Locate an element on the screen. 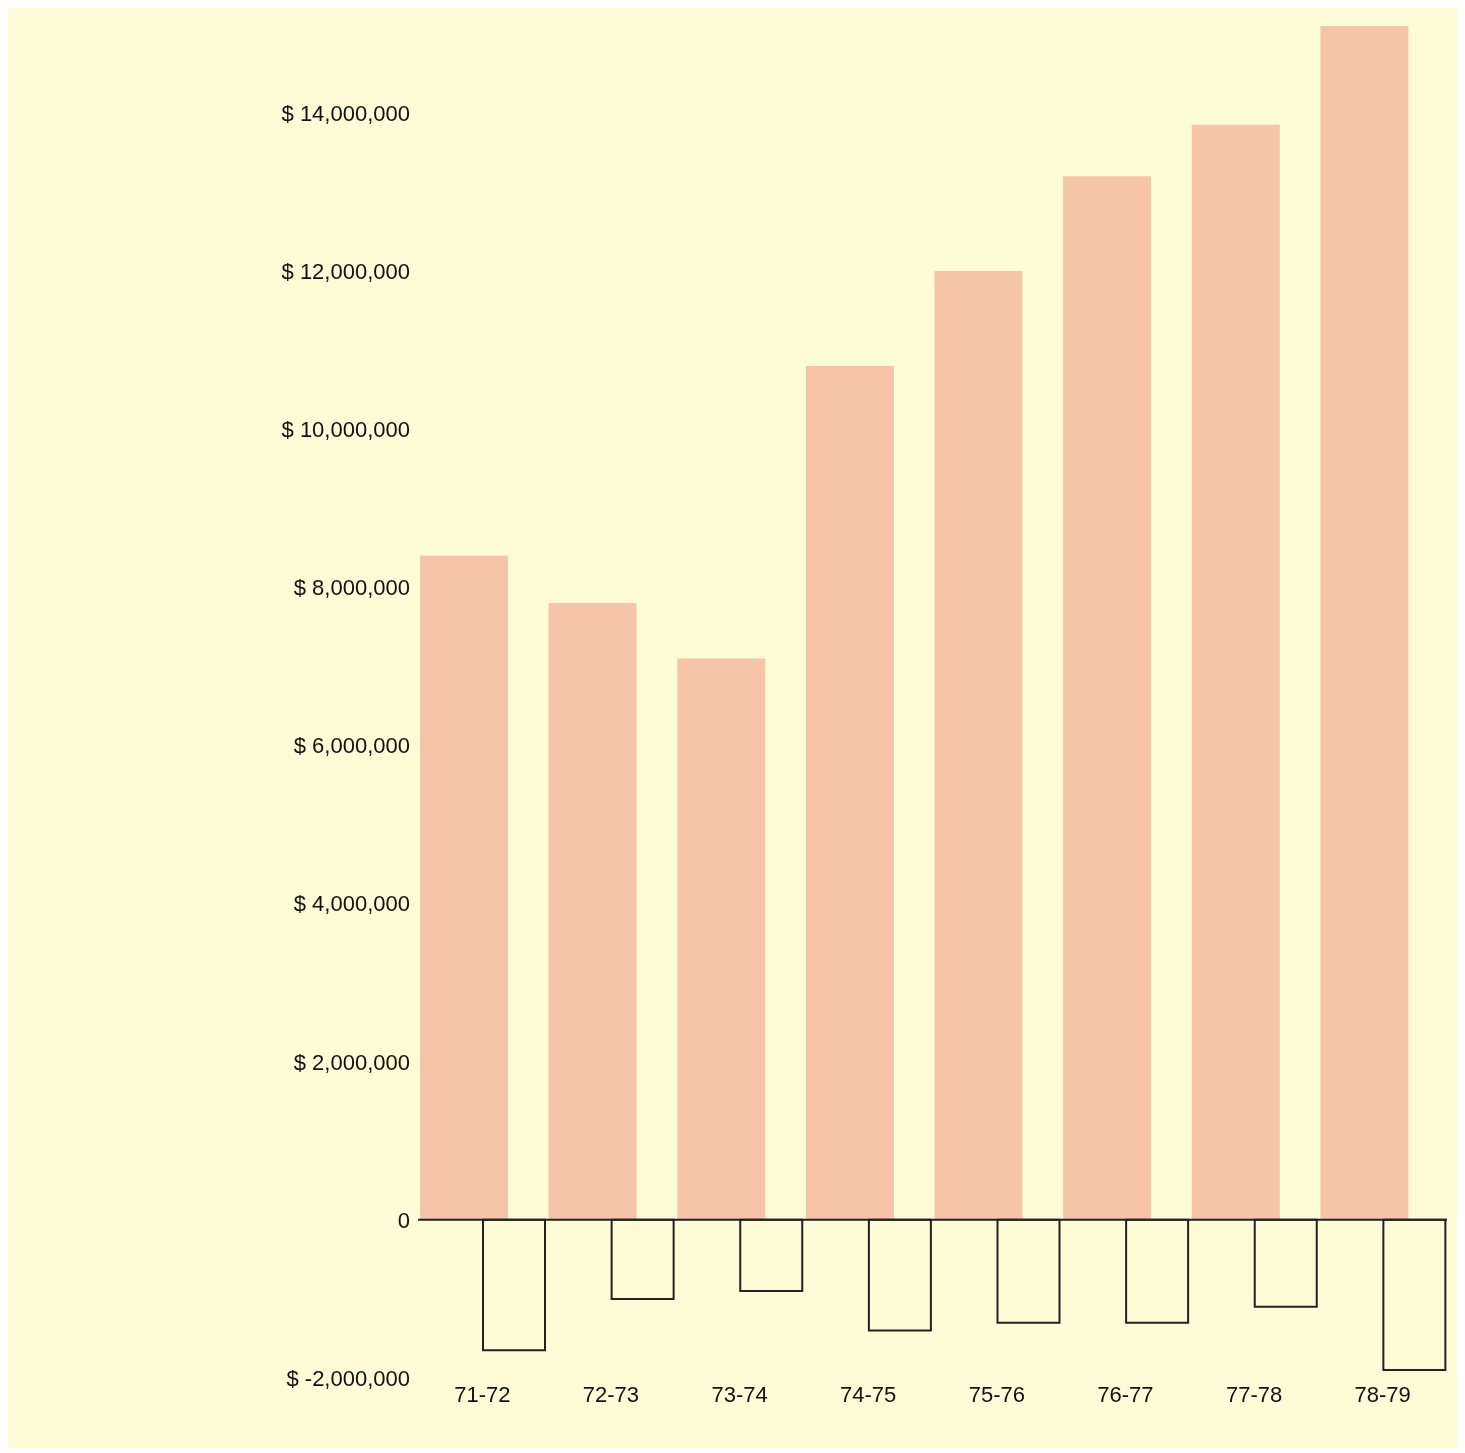 This screenshot has height=1453, width=1465. x-tick-label: 76-77 is located at coordinates (1125, 1394).